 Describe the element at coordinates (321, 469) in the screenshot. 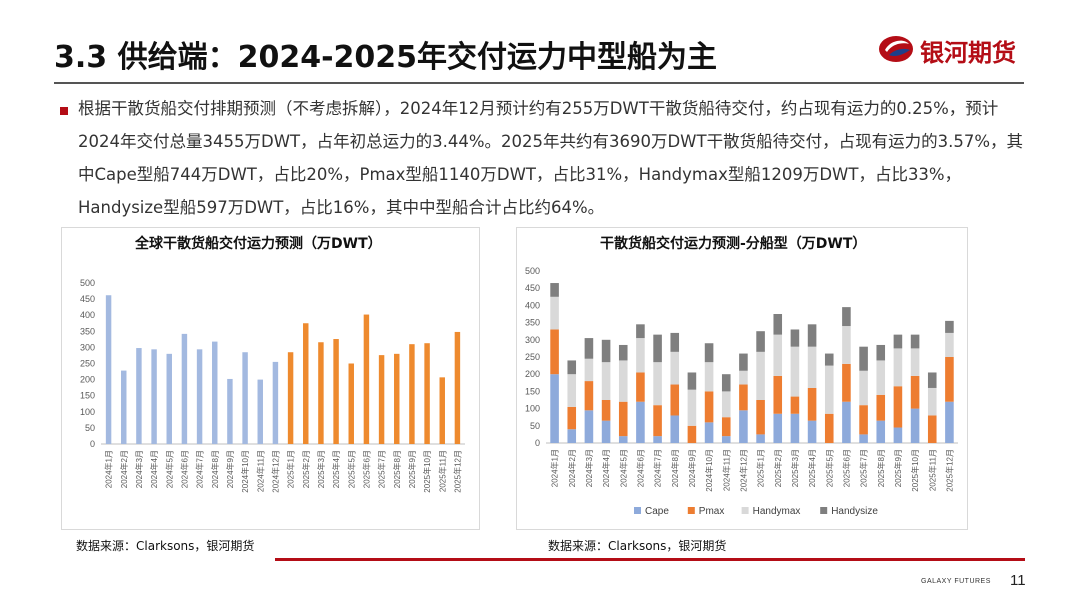

I see `x-tick-label: 2025年3月` at that location.